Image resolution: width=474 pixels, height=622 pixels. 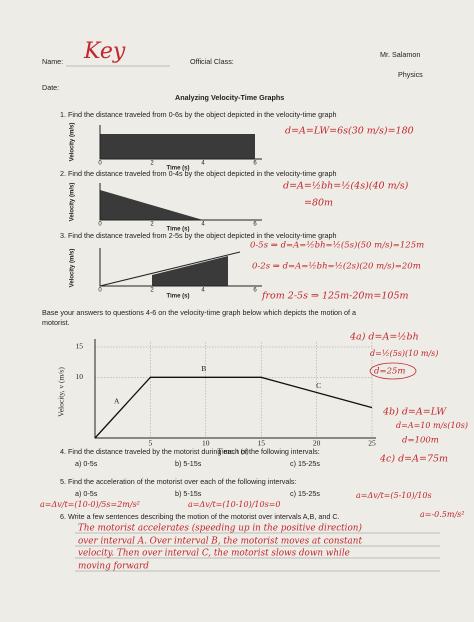 I want to click on x-tick-label: 20, so click(x=317, y=443).